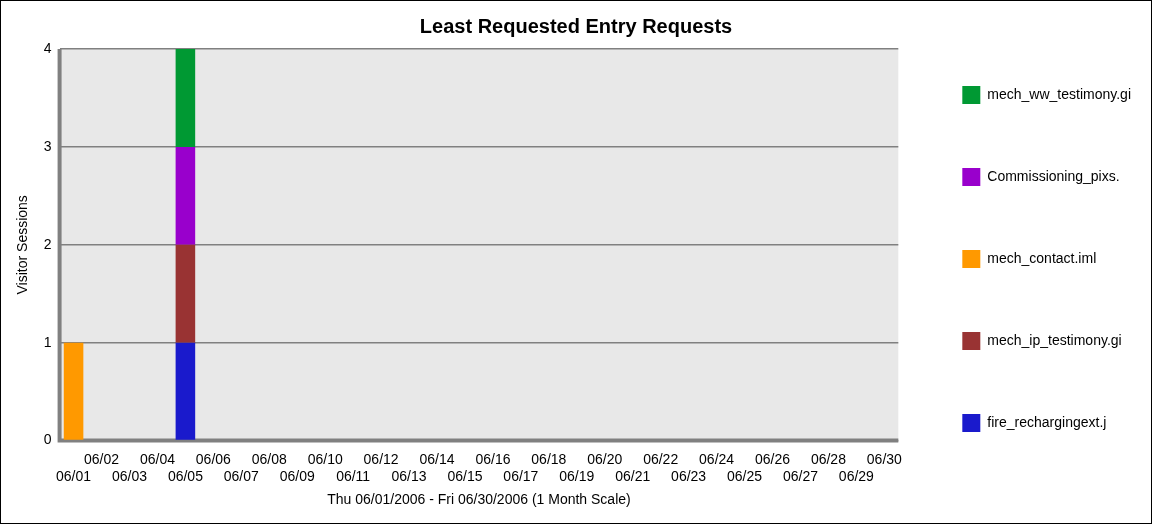 This screenshot has width=1152, height=524. I want to click on x-tick-label: 06/22, so click(661, 458).